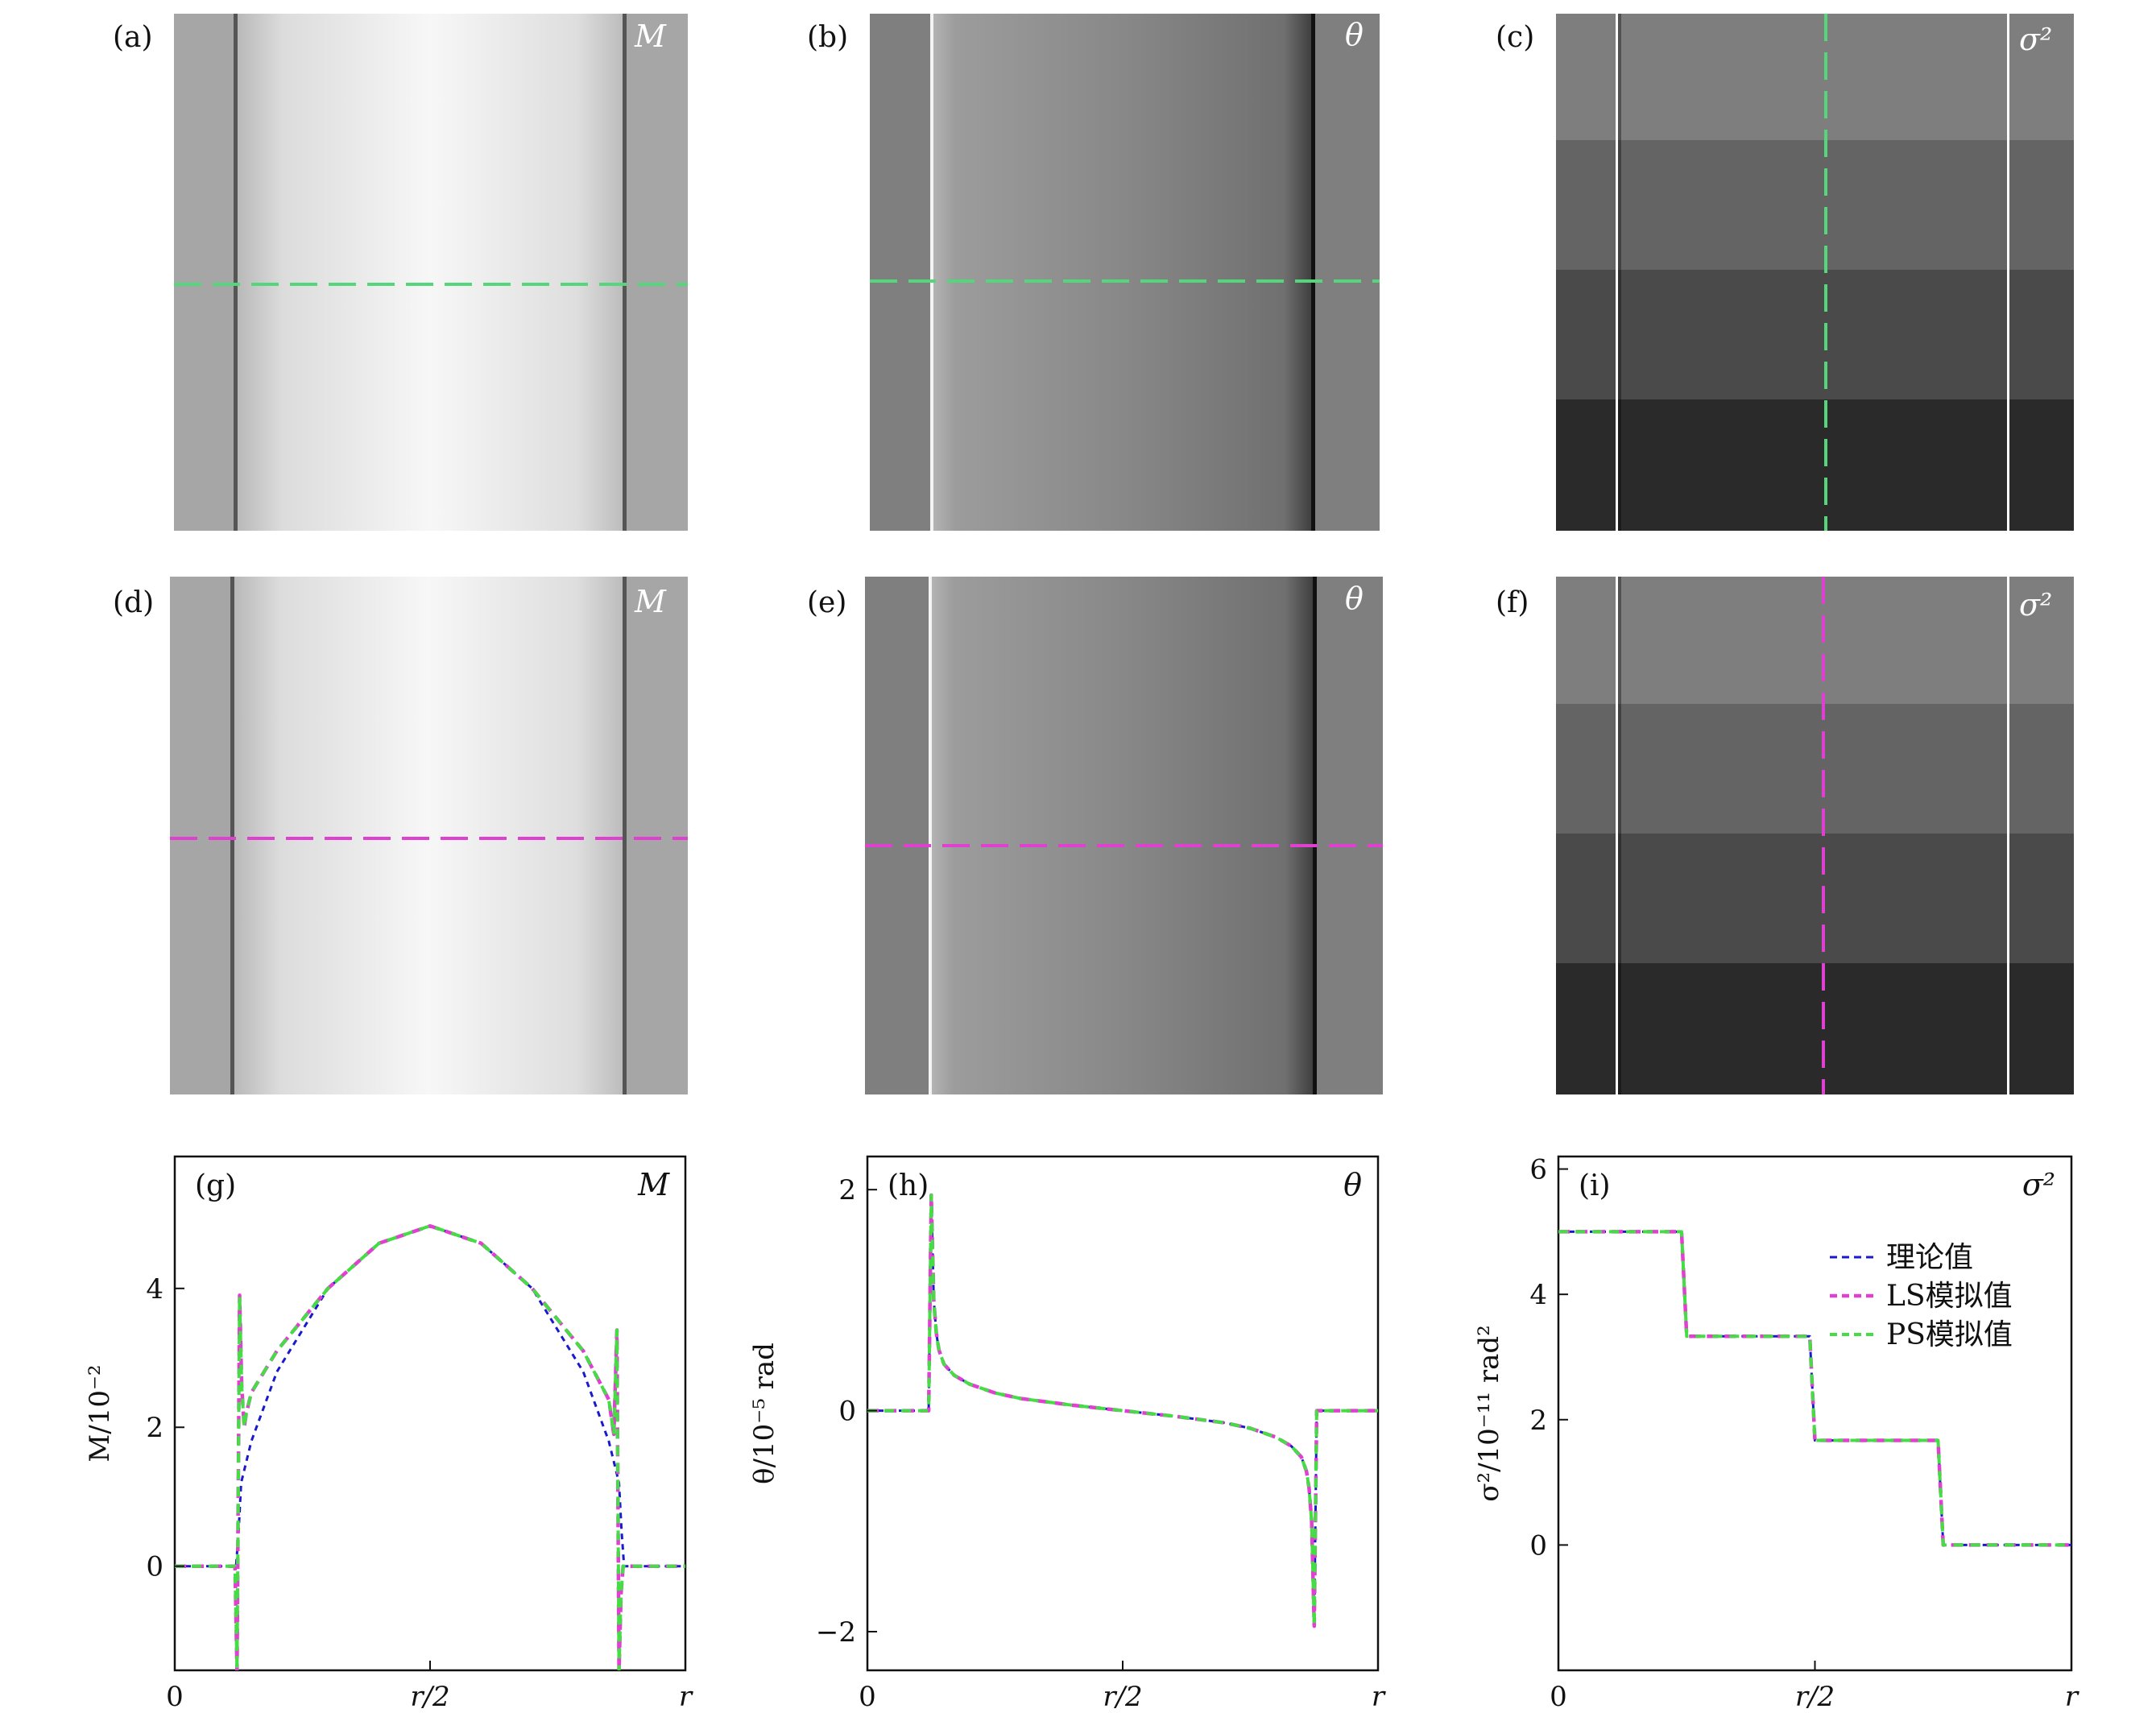  I want to click on panel-label-f: (f), so click(1512, 602).